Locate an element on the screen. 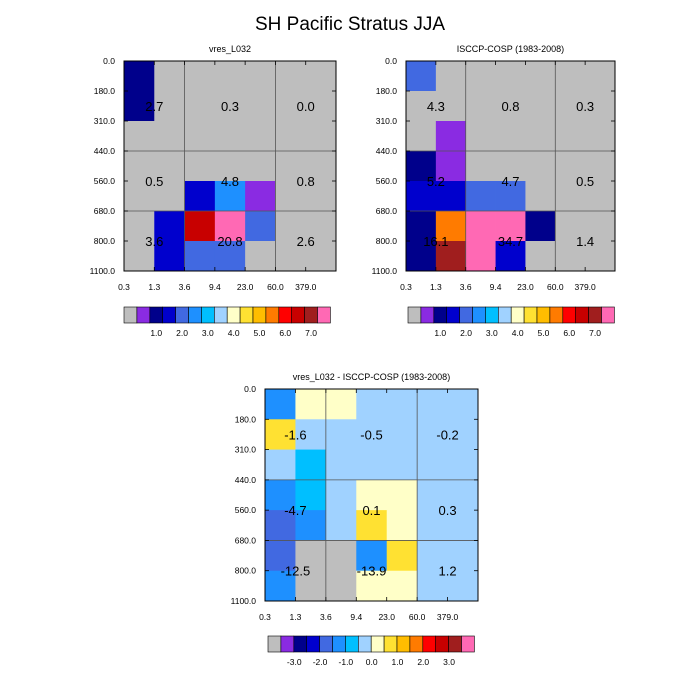  cell-value-label: 5.2 is located at coordinates (436, 181).